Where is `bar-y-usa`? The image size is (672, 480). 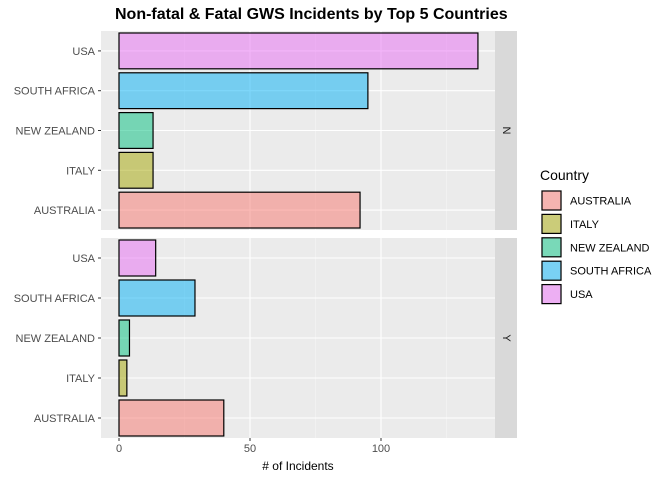
bar-y-usa is located at coordinates (137, 258).